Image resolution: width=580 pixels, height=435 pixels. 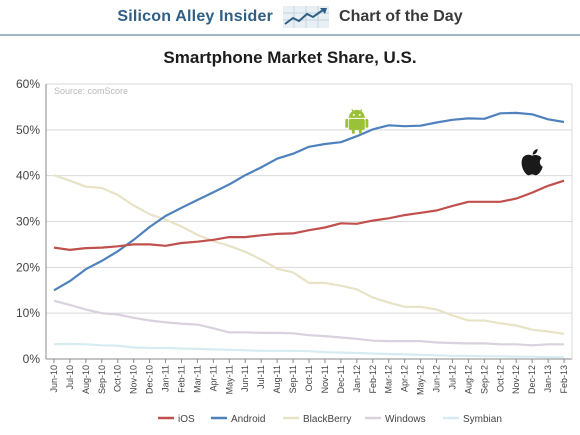 What do you see at coordinates (28, 84) in the screenshot?
I see `y-tick-label: 60%` at bounding box center [28, 84].